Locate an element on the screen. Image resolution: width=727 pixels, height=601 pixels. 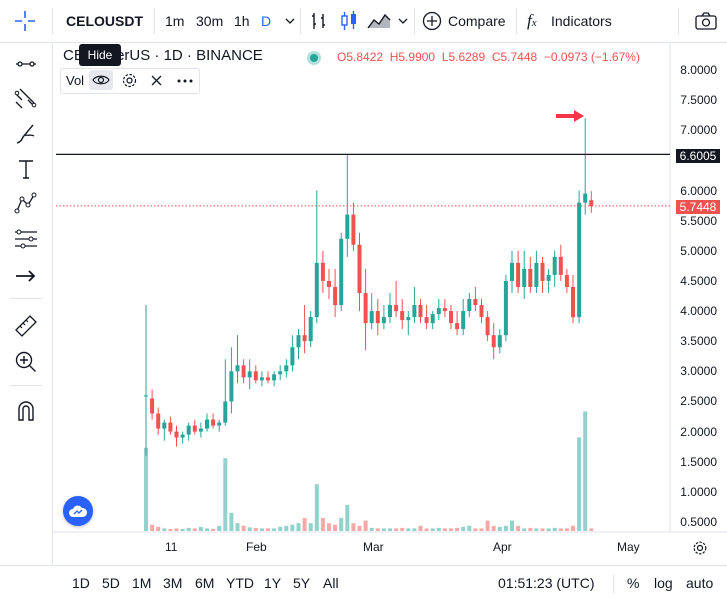
horizontal-line-price-label: 6.6005 is located at coordinates (698, 156).